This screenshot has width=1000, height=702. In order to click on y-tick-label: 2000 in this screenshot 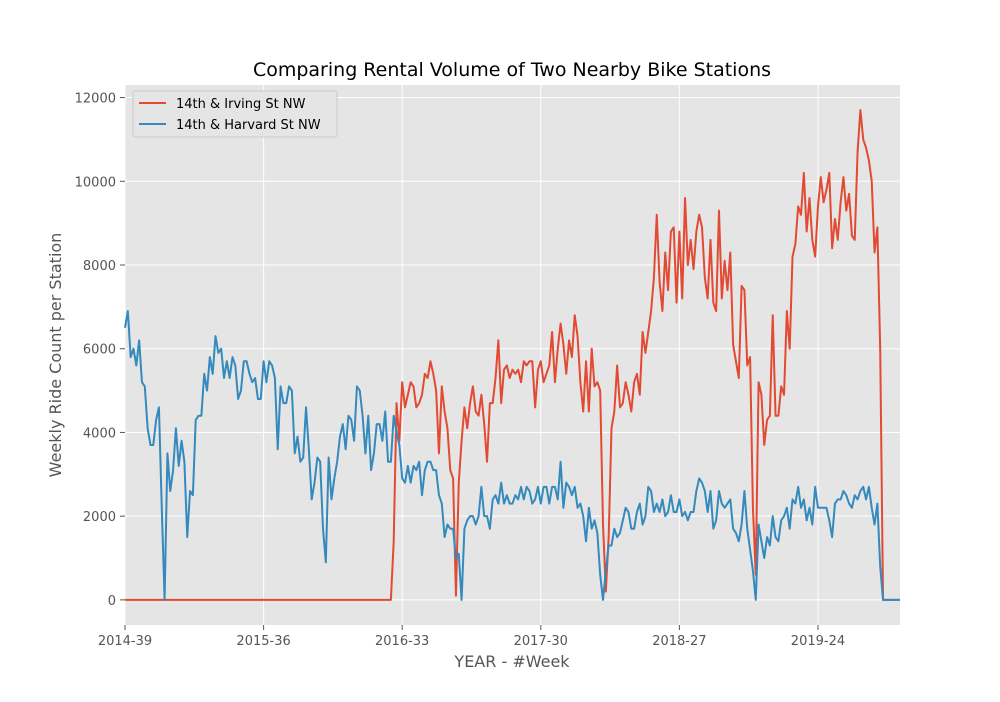, I will do `click(99, 517)`.